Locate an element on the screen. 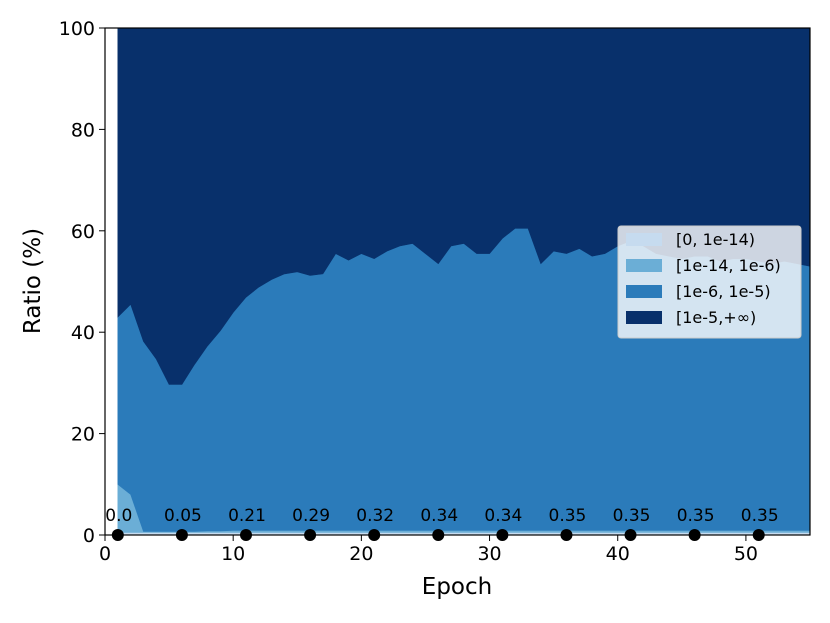 The width and height of the screenshot is (830, 623). legend-label: [1e-5,+∞) is located at coordinates (716, 317).